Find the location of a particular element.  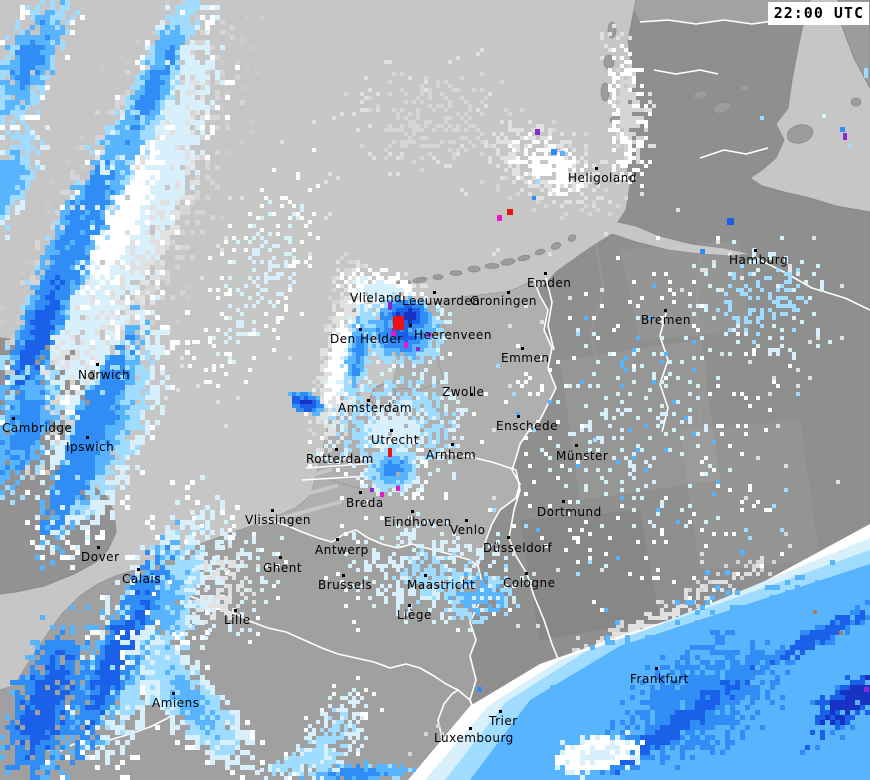

timestamp-badge: 22:00 UTC is located at coordinates (818, 13).